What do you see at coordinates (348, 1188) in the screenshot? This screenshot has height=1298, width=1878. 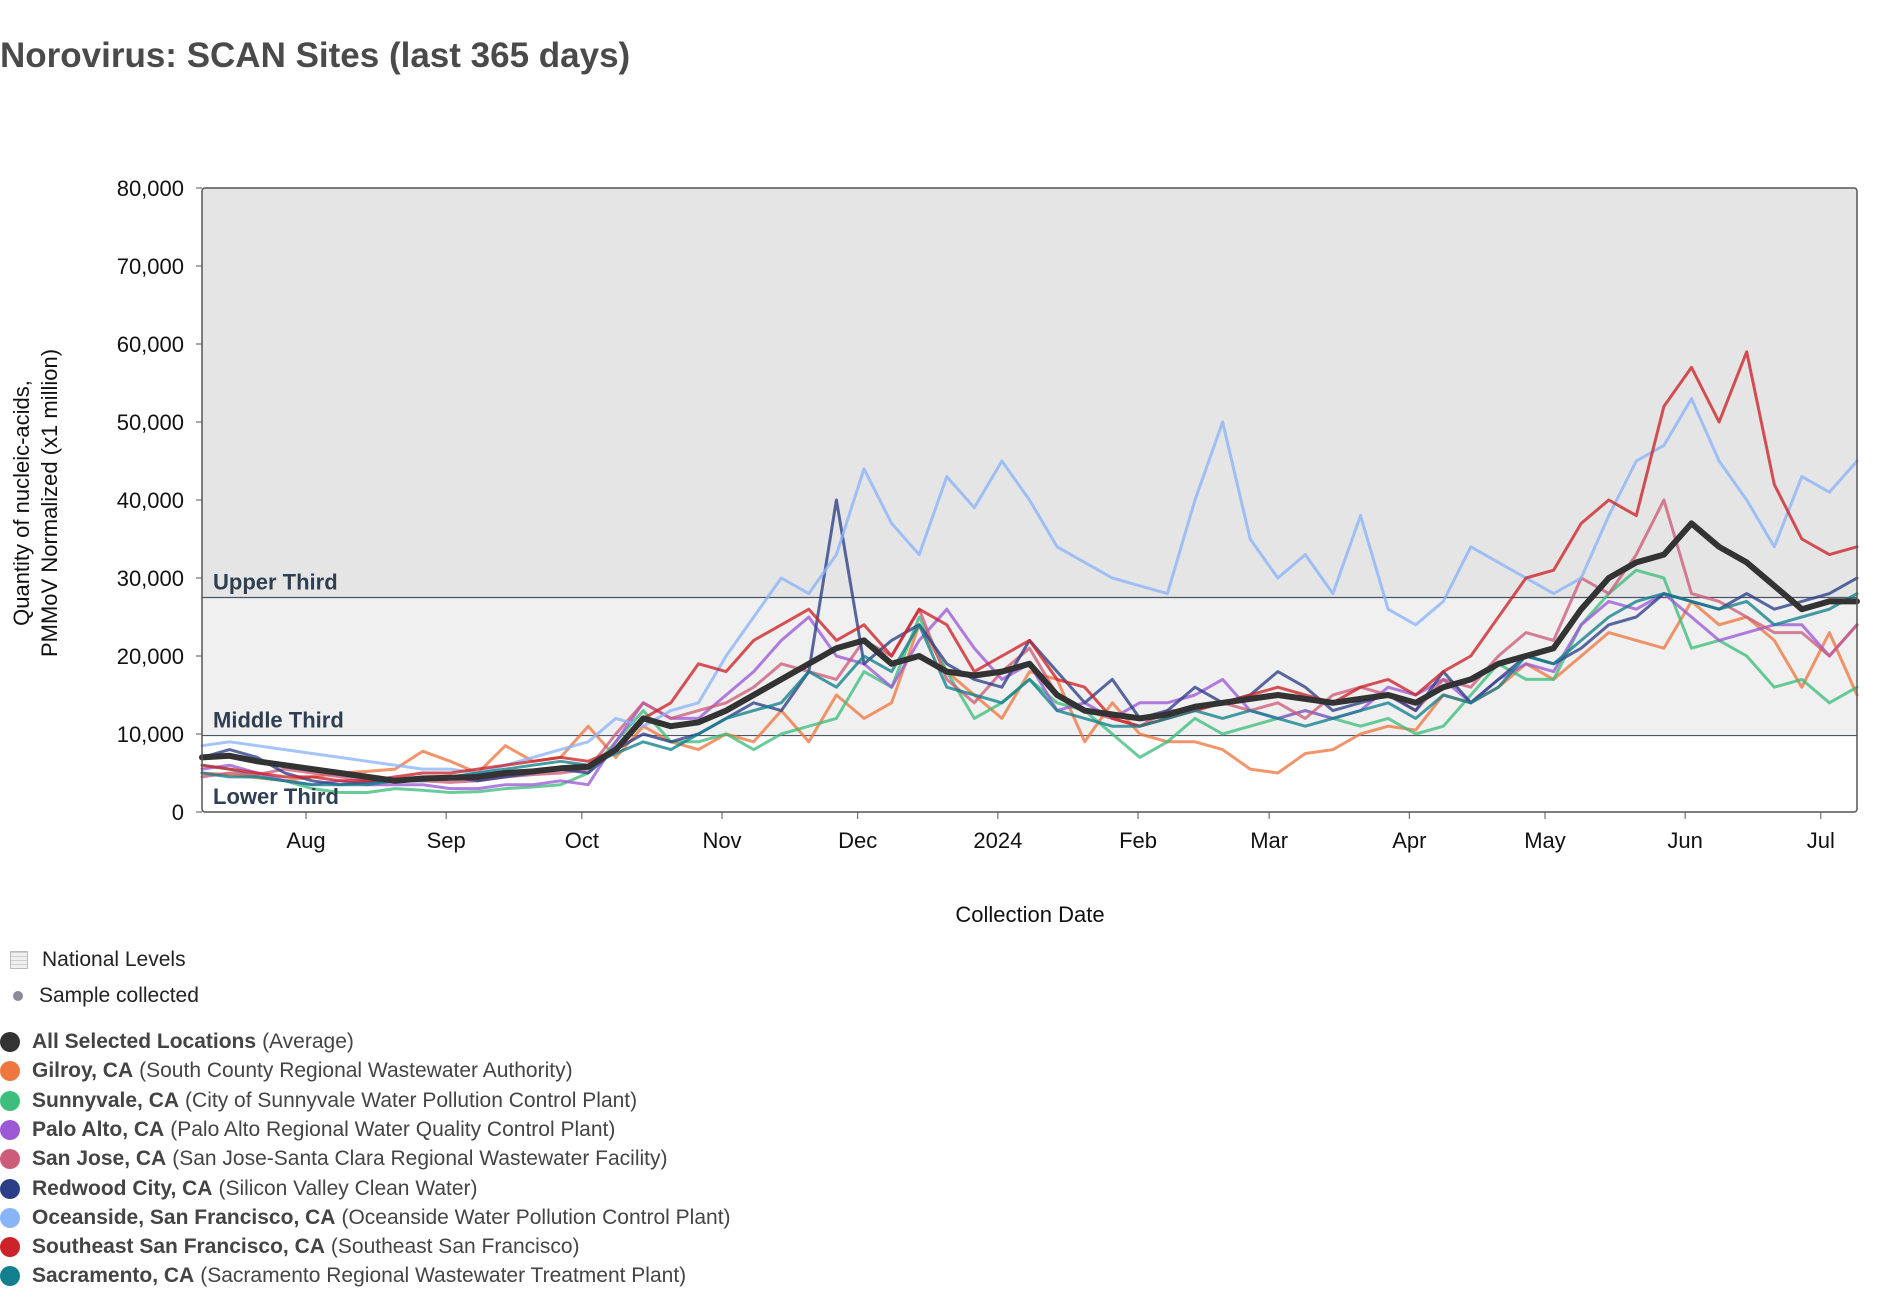 I see `legend-item-description: (Silicon Valley Clean Water)` at bounding box center [348, 1188].